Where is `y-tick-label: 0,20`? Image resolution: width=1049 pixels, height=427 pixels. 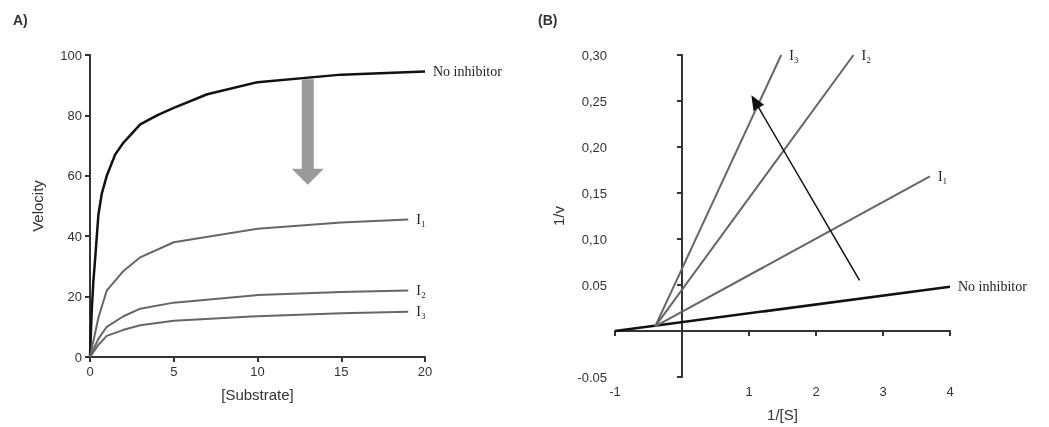
y-tick-label: 0,20 is located at coordinates (594, 147).